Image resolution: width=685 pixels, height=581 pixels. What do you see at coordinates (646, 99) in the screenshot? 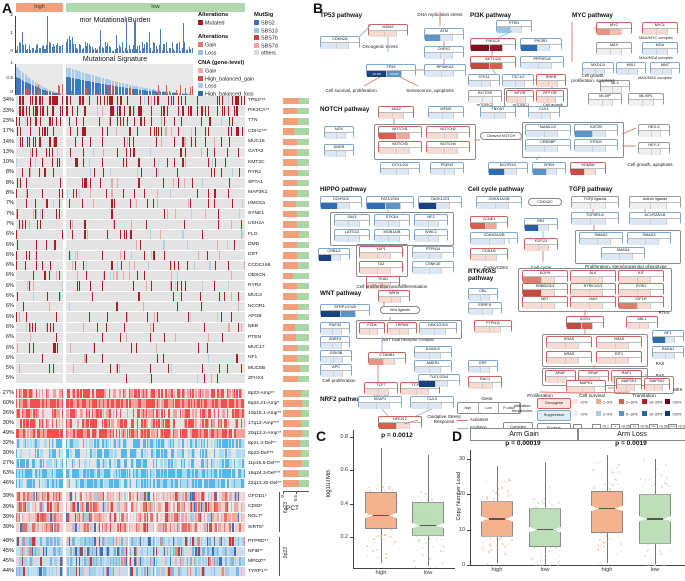
I see `gene-box: MLXIPL` at bounding box center [646, 99].